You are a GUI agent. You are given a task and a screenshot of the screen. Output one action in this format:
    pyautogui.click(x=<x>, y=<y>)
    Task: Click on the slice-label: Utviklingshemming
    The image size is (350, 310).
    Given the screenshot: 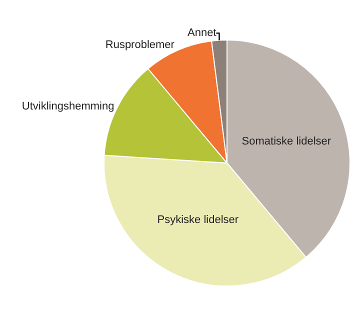 What is the action you would take?
    pyautogui.click(x=68, y=106)
    